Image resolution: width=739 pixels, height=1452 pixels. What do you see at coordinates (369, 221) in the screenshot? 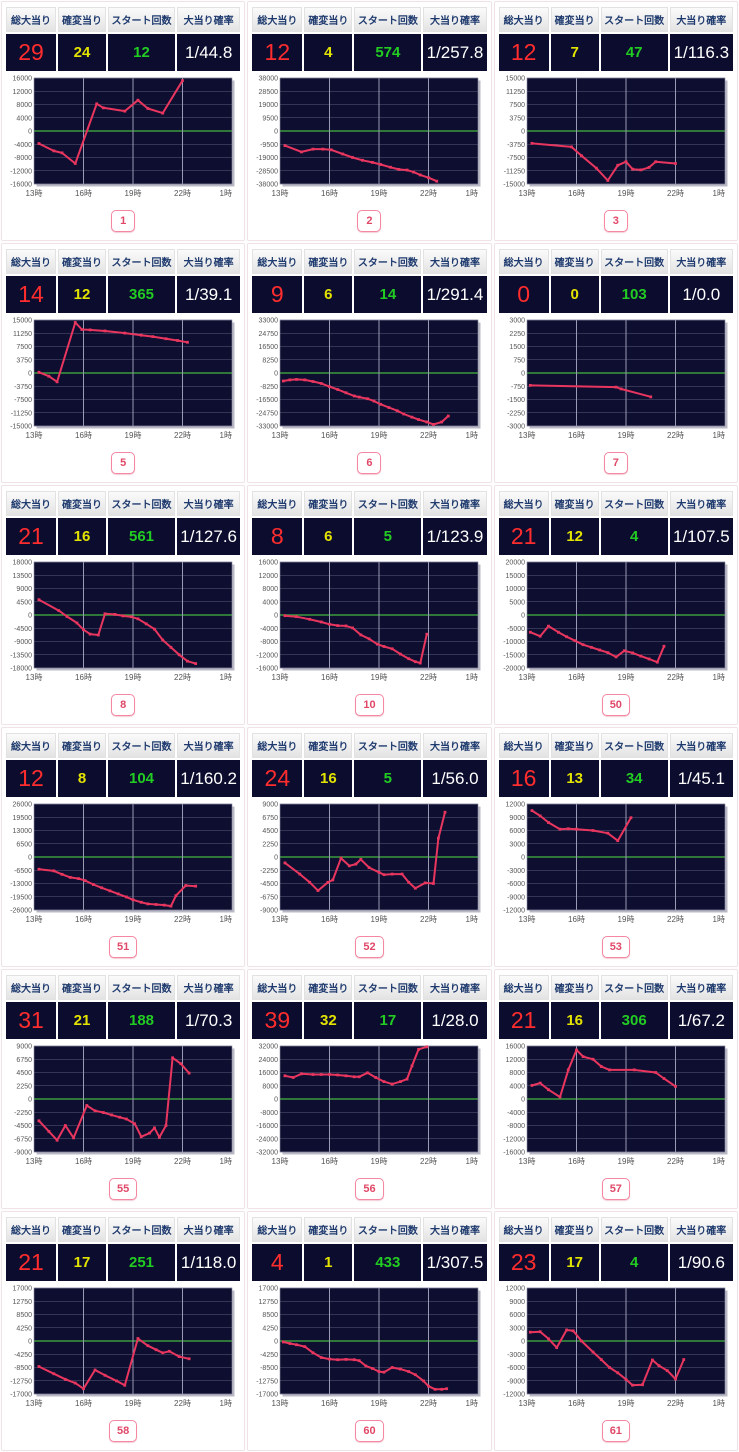
I see `machine-number-badge: 2` at bounding box center [369, 221].